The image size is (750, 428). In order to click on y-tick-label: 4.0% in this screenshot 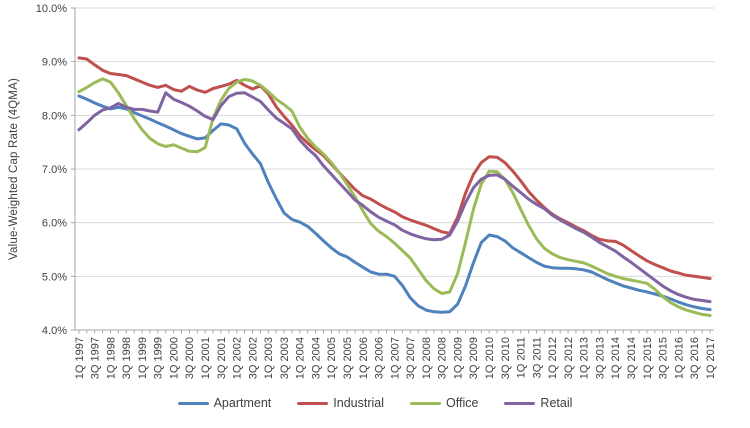, I will do `click(54, 331)`.